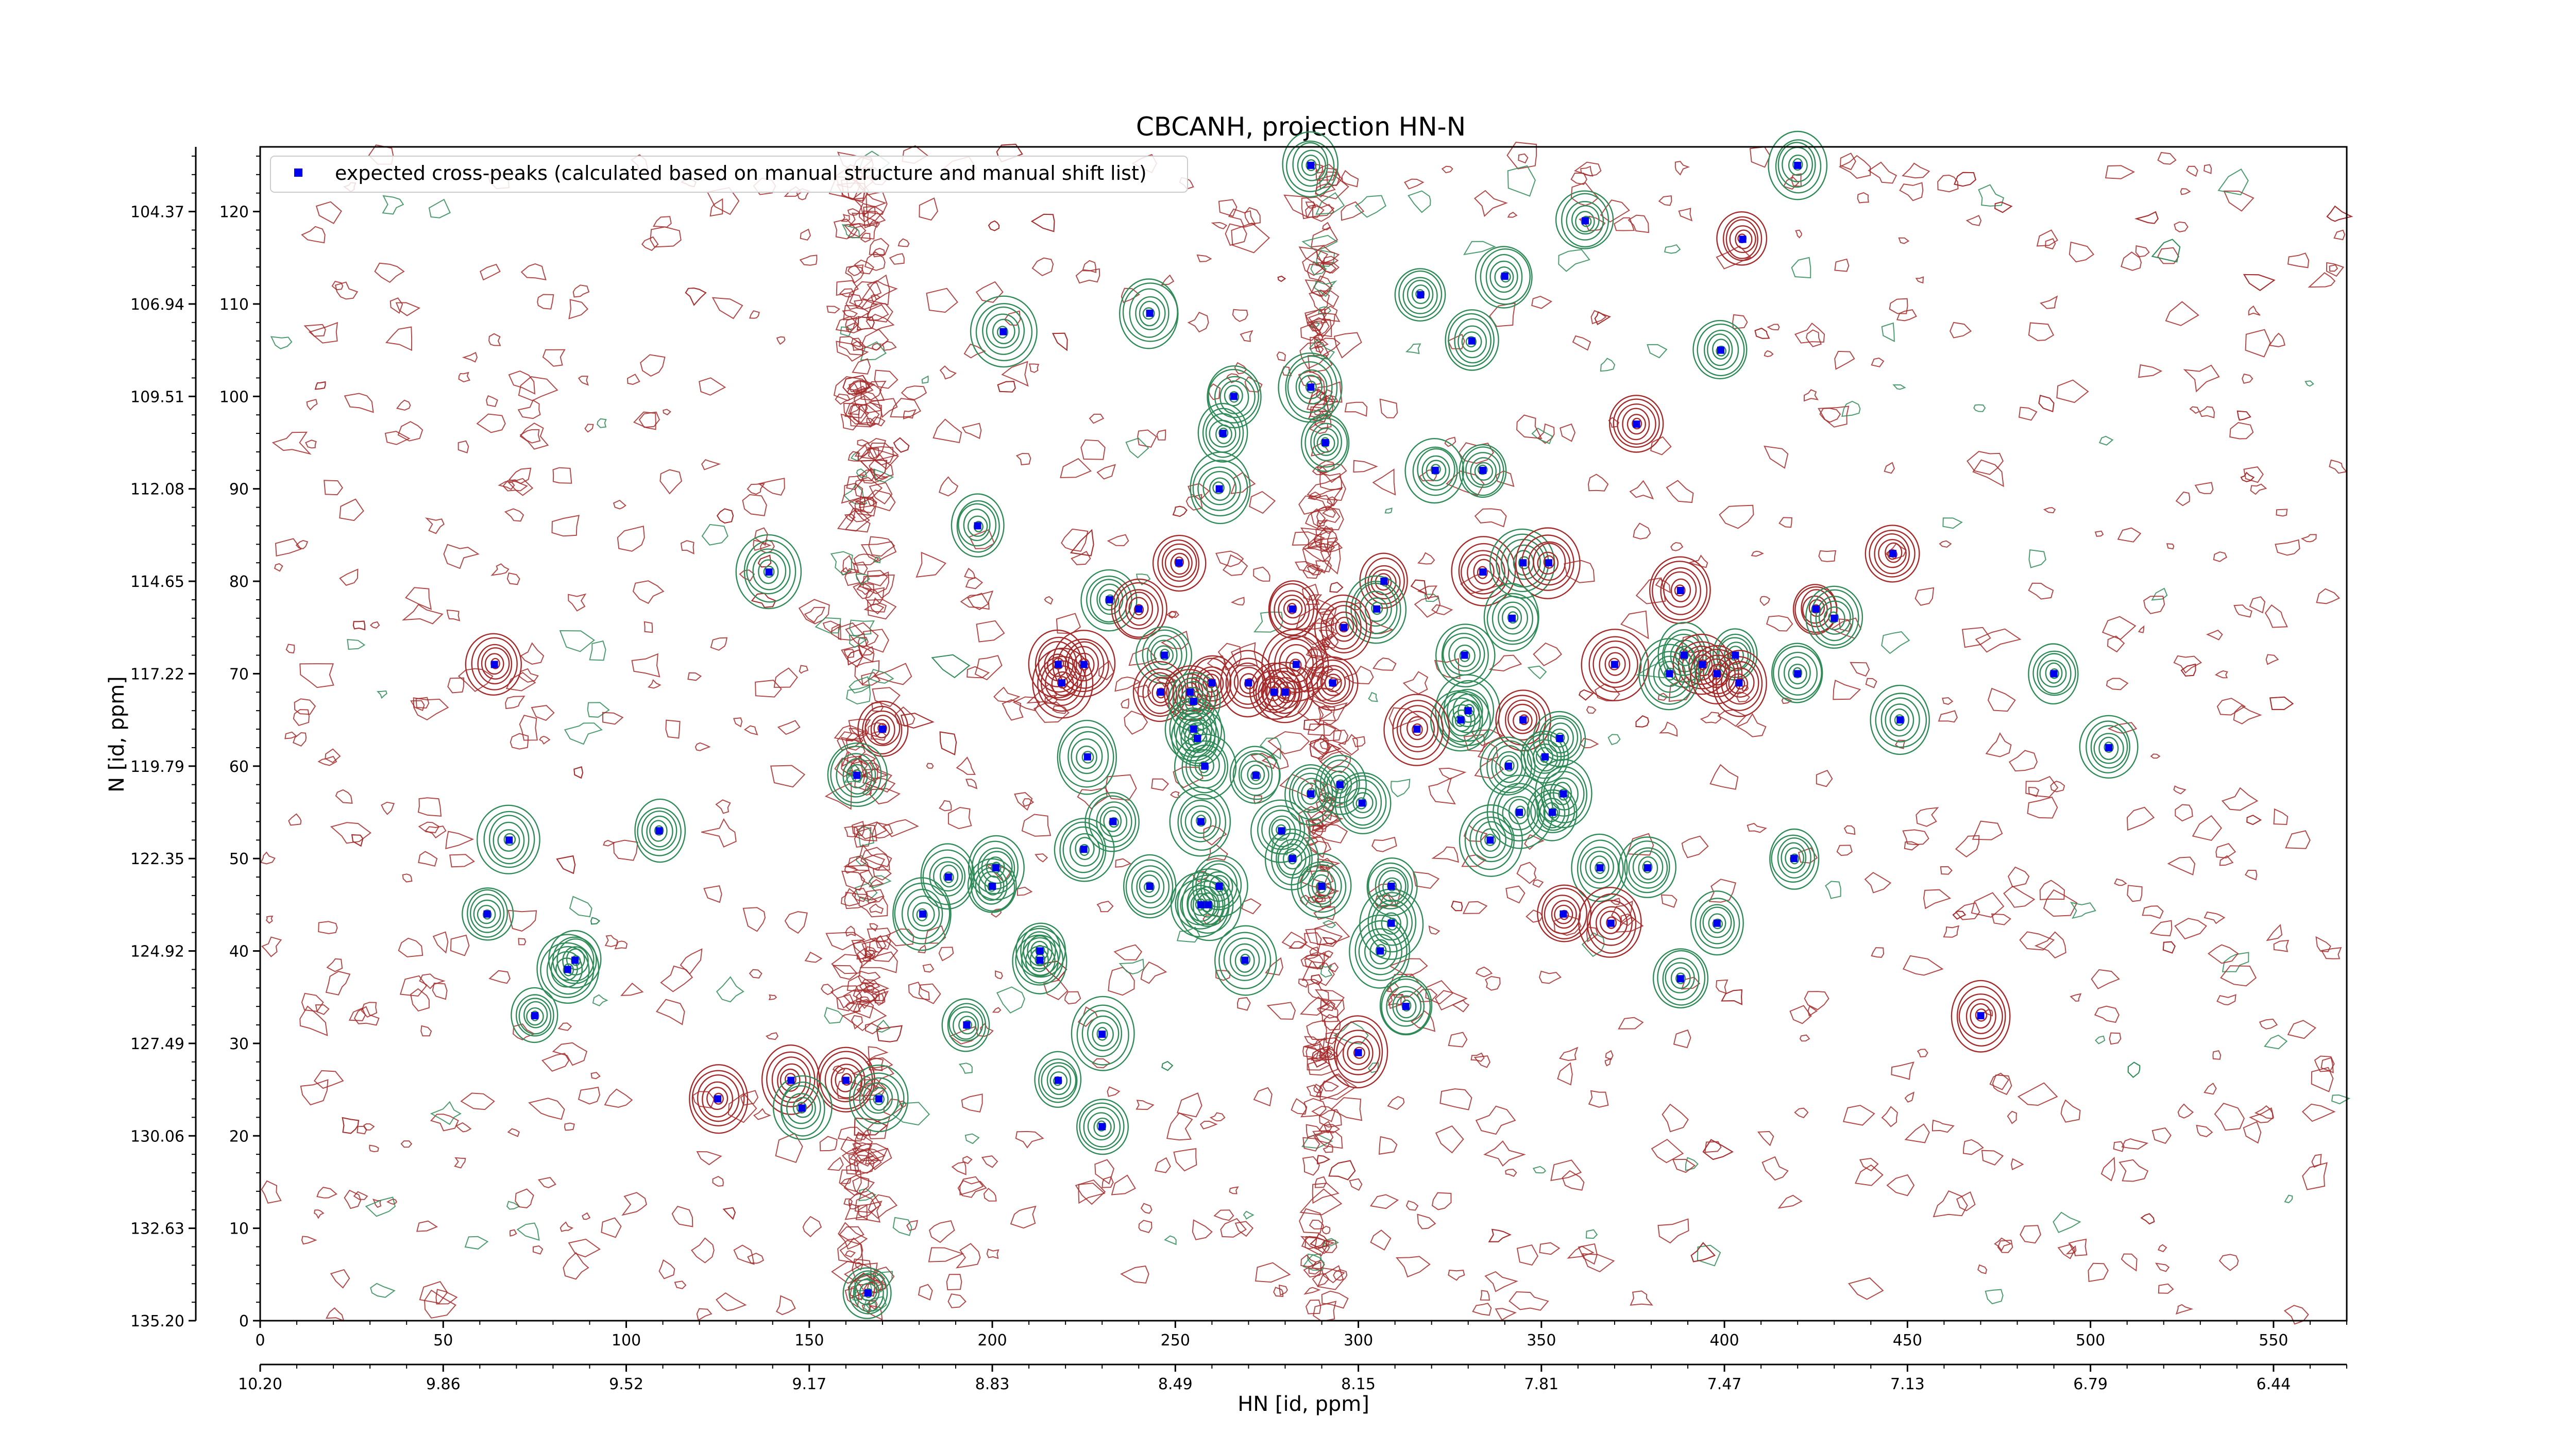 This screenshot has height=1449, width=2576. Describe the element at coordinates (1176, 1341) in the screenshot. I see `x-index-tick-label: 250` at that location.